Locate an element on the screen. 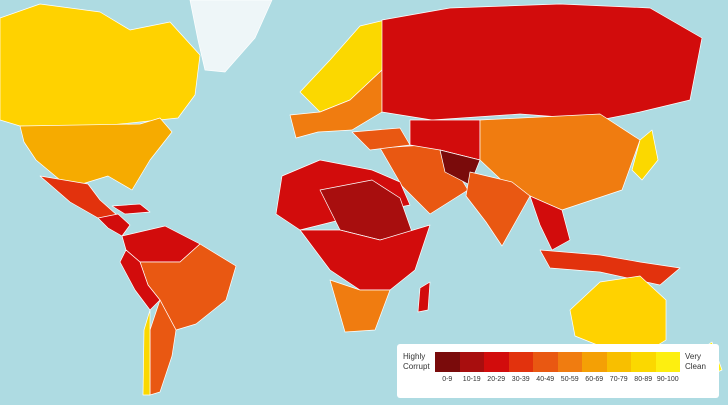 The image size is (728, 405). central-america is located at coordinates (114, 225).